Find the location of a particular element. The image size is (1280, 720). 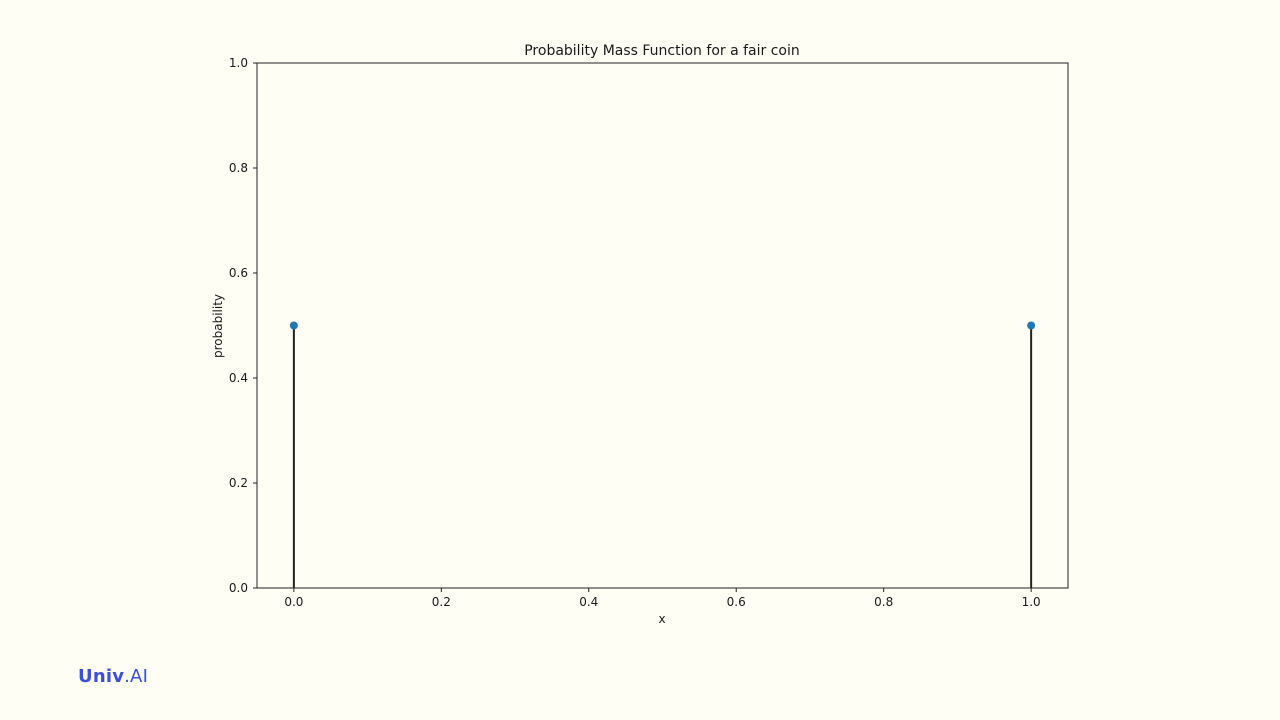

y-tick-label: 0.8 is located at coordinates (238, 168).